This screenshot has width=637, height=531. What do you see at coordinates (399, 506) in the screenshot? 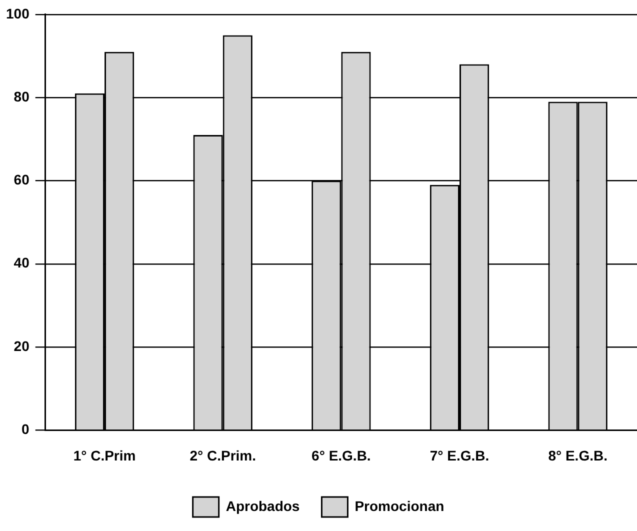
I see `legend-label: Promocionan` at bounding box center [399, 506].